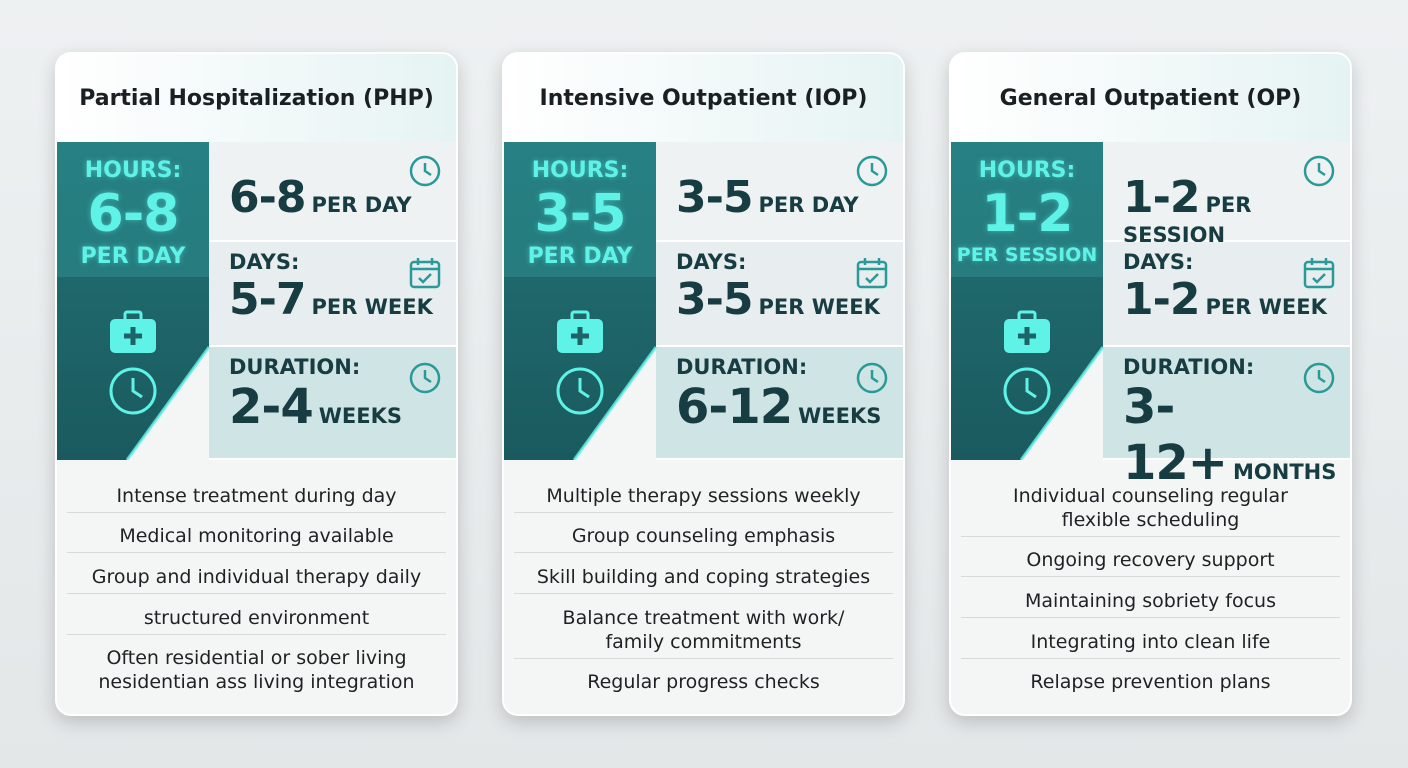 The width and height of the screenshot is (1408, 768). Describe the element at coordinates (1150, 601) in the screenshot. I see `bullet: Maintaining sobriety focus` at that location.